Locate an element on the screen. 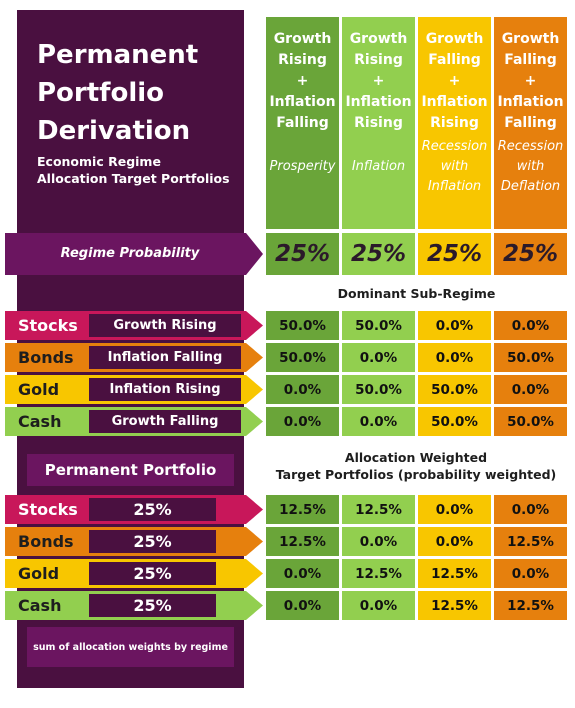 The width and height of the screenshot is (575, 708). regime-probability-arrow is located at coordinates (134, 254).